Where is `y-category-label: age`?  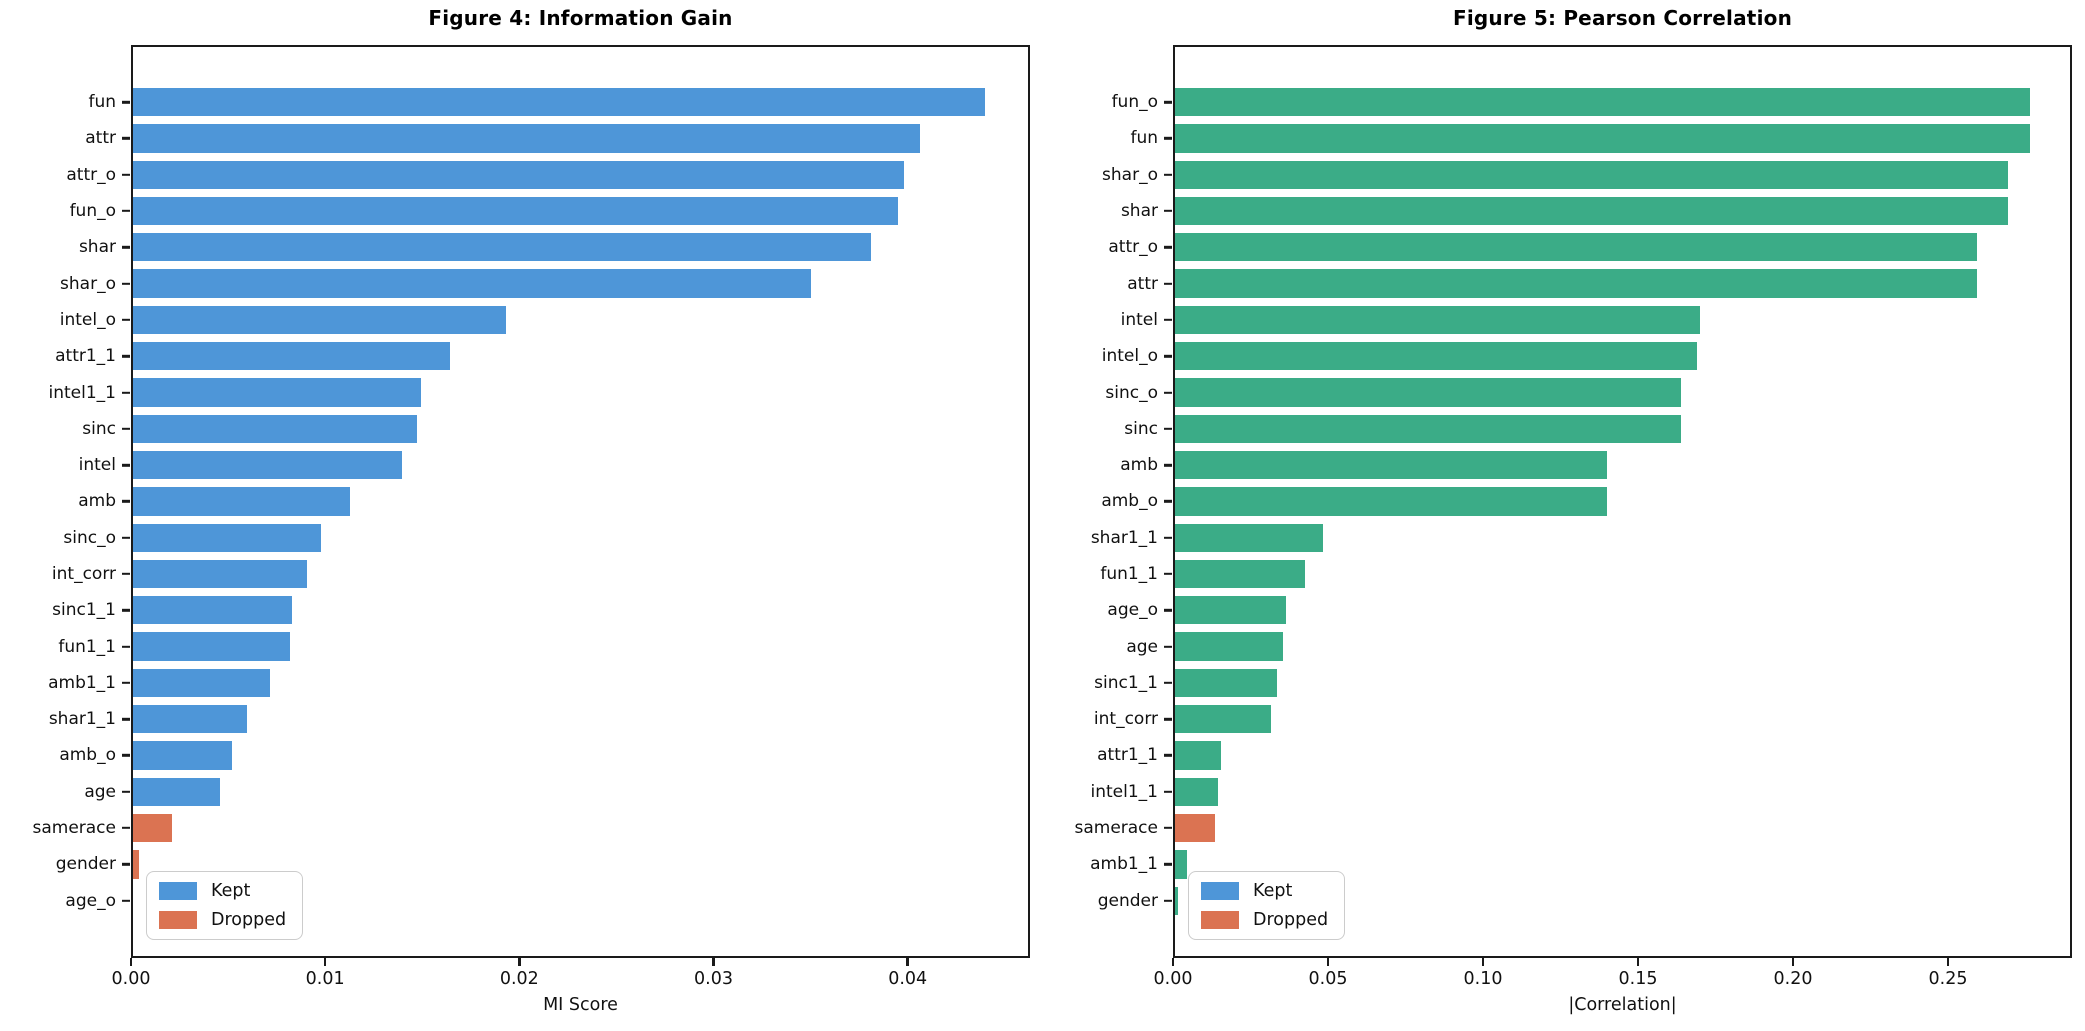 y-category-label: age is located at coordinates (100, 791).